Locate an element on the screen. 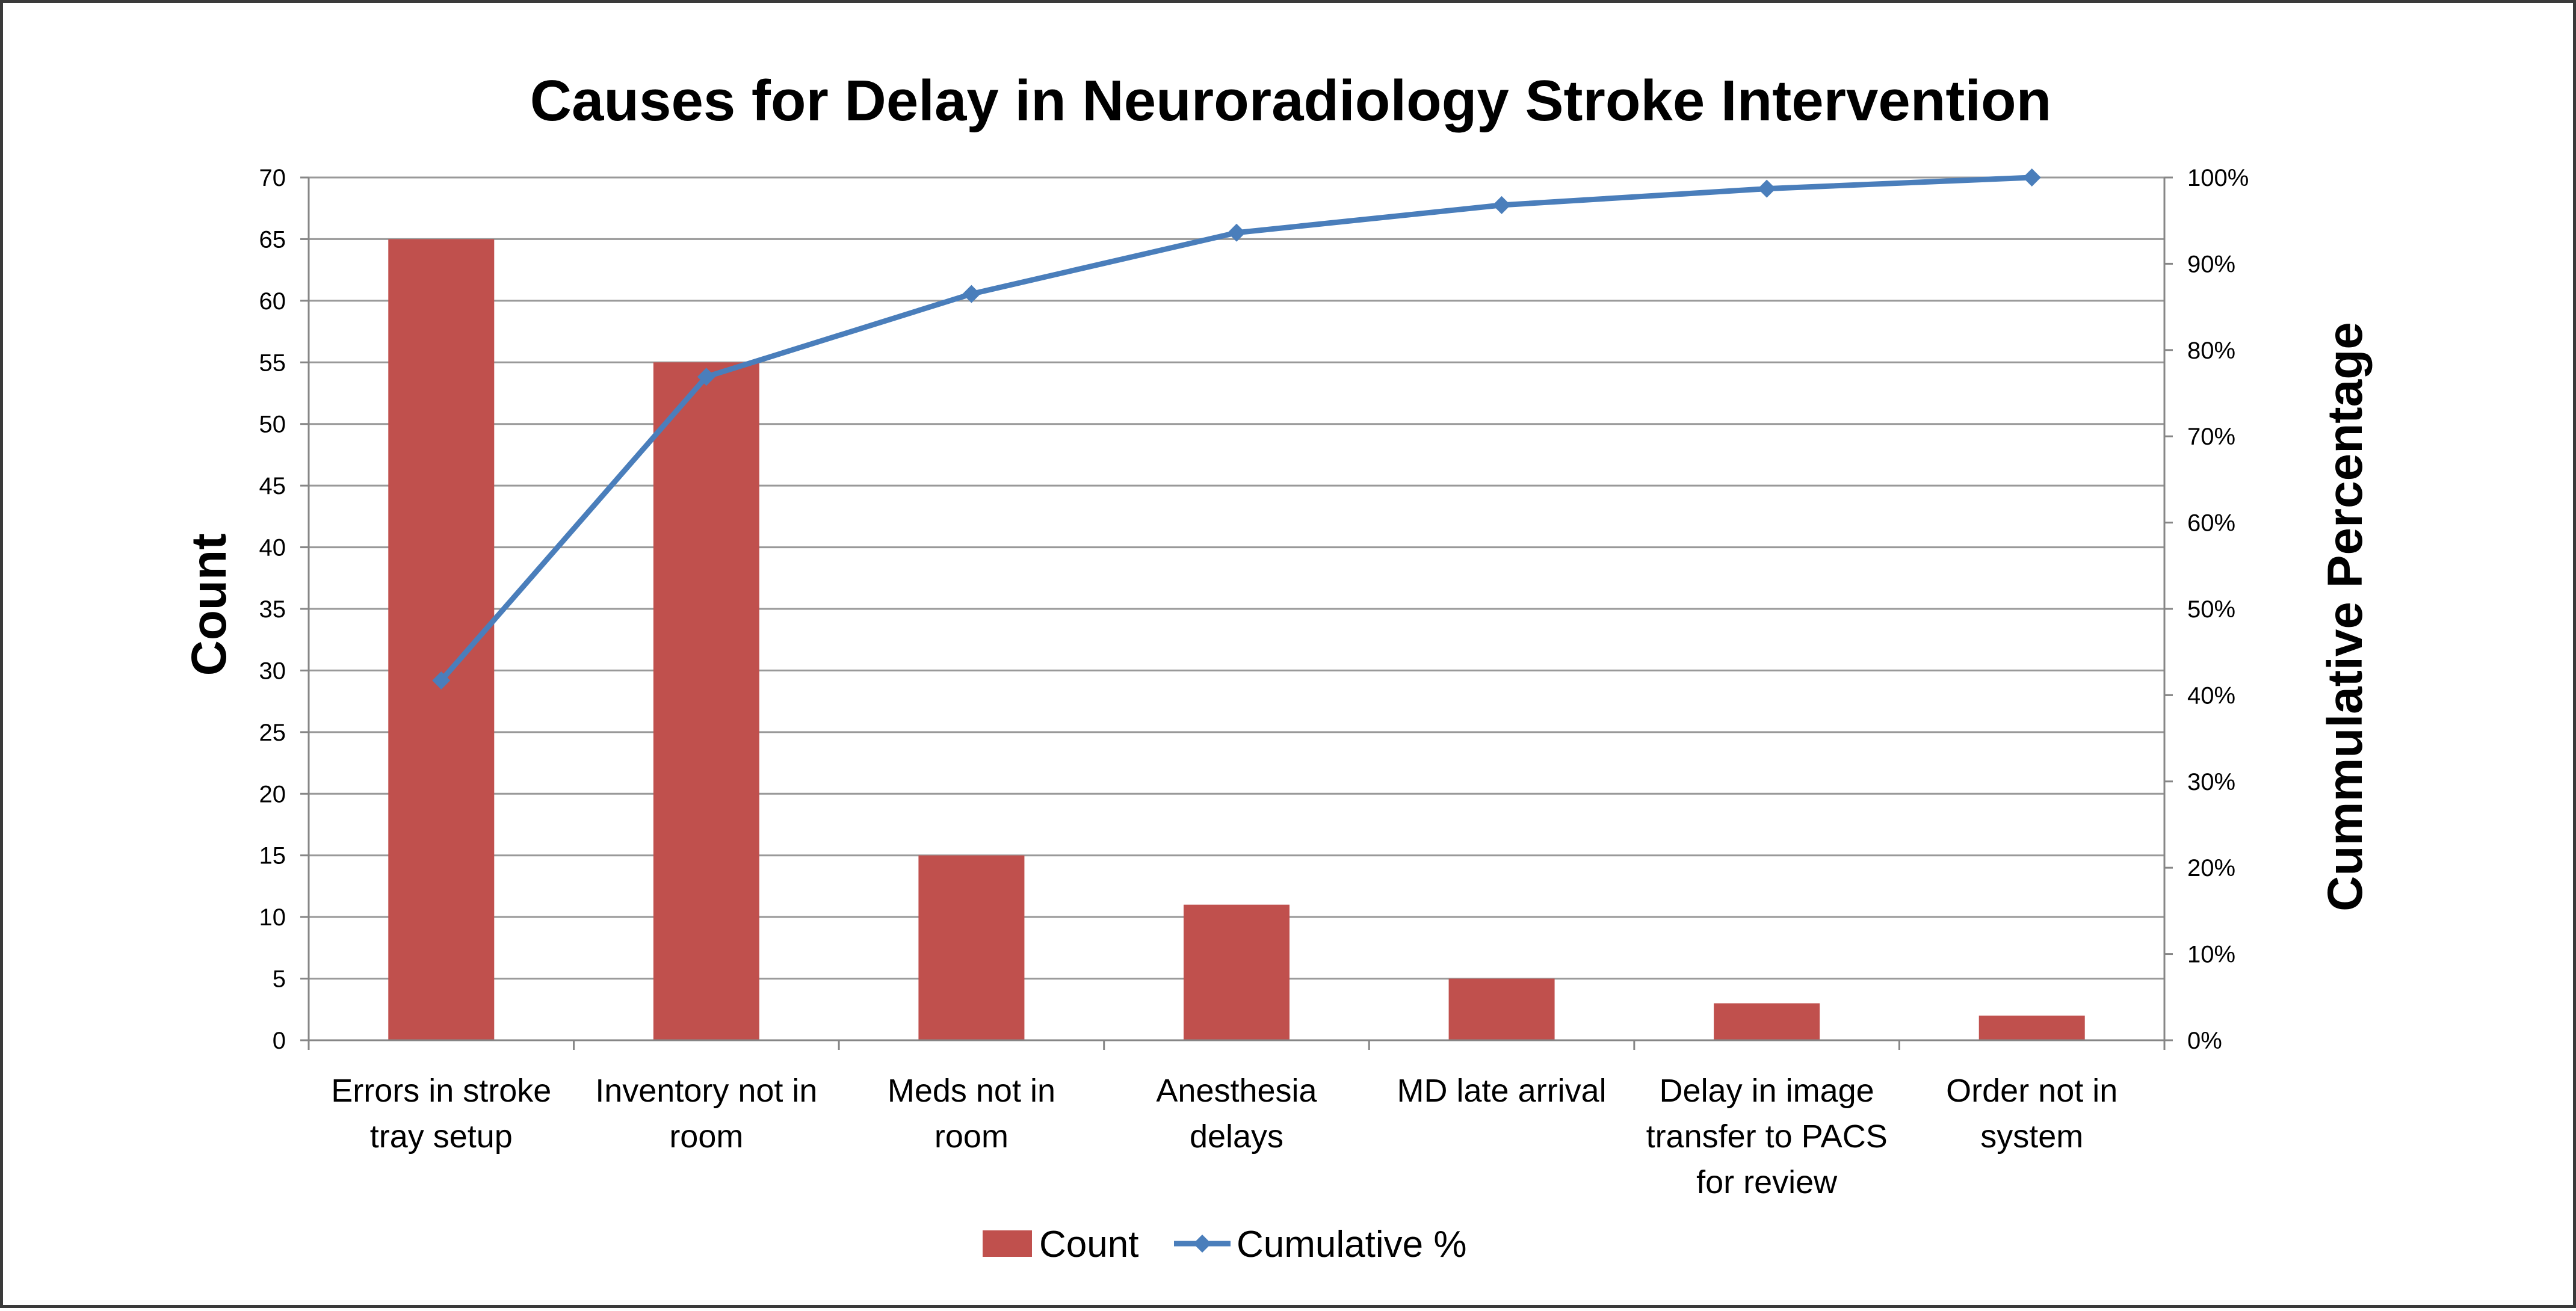  left-tick-label: 10 is located at coordinates (272, 917).